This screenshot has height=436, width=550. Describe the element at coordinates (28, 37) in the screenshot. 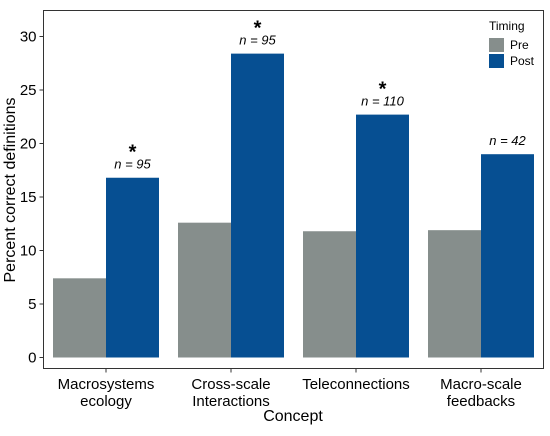

I see `y-tick-label: 30` at that location.